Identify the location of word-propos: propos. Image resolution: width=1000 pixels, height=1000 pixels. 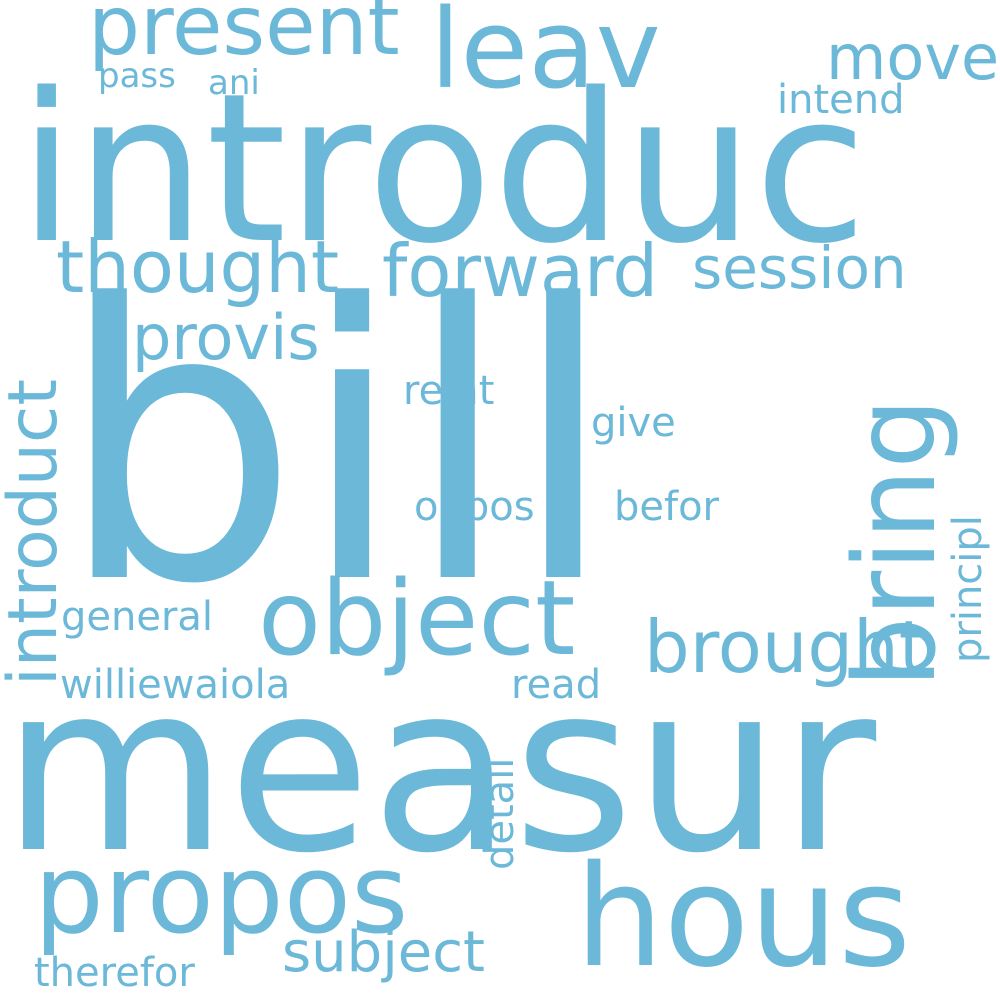
(221, 894).